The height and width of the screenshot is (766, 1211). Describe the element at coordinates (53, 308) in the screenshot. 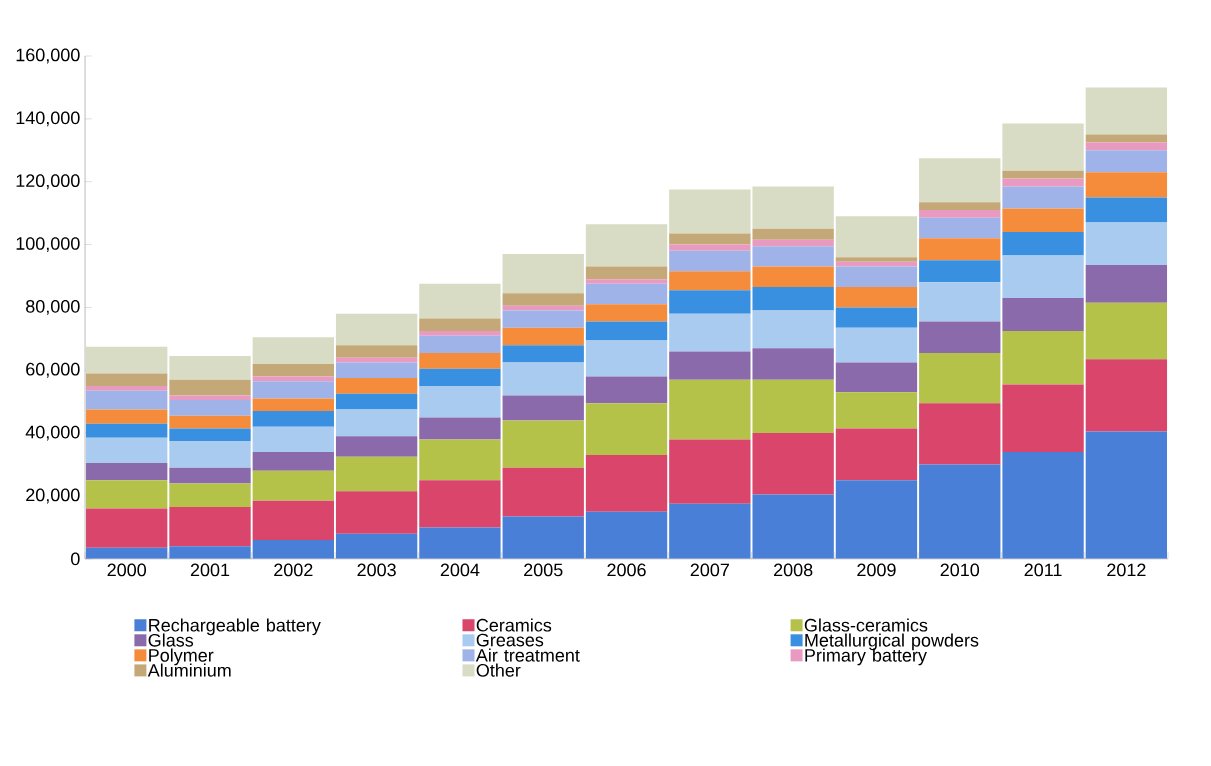

I see `y-tick-label: 80,000` at that location.